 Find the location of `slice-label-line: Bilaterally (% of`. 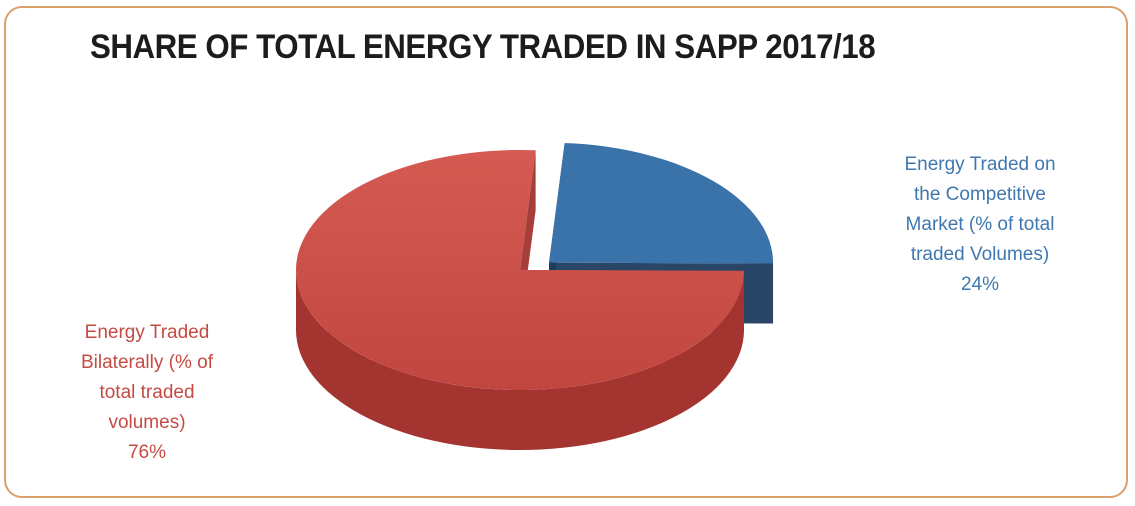

slice-label-line: Bilaterally (% of is located at coordinates (147, 362).